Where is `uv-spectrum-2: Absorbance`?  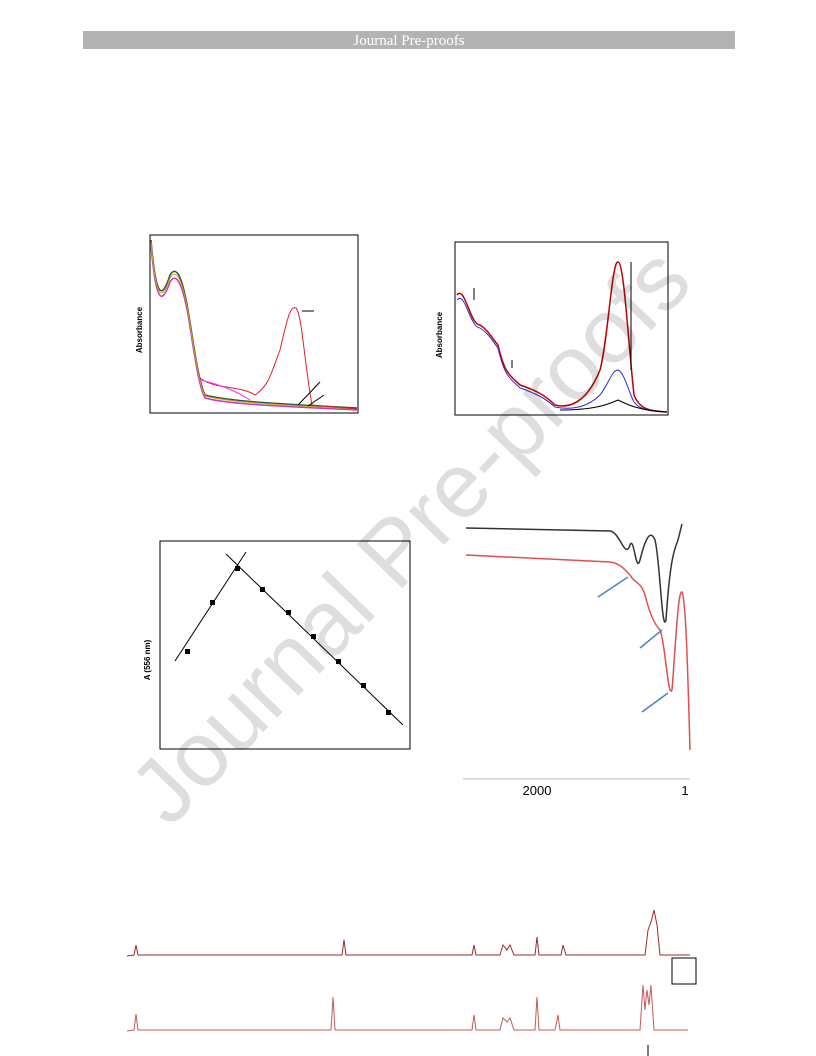
uv-spectrum-2: Absorbance is located at coordinates (552, 328).